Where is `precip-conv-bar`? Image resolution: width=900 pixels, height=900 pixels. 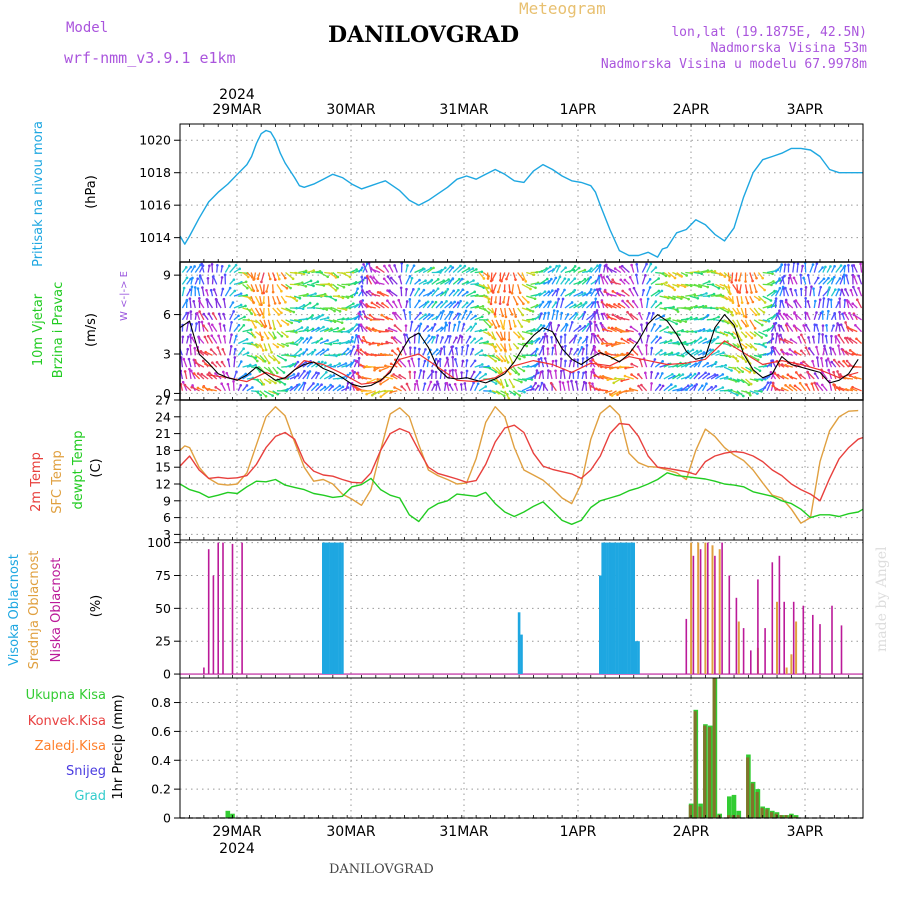 precip-conv-bar is located at coordinates (795, 817).